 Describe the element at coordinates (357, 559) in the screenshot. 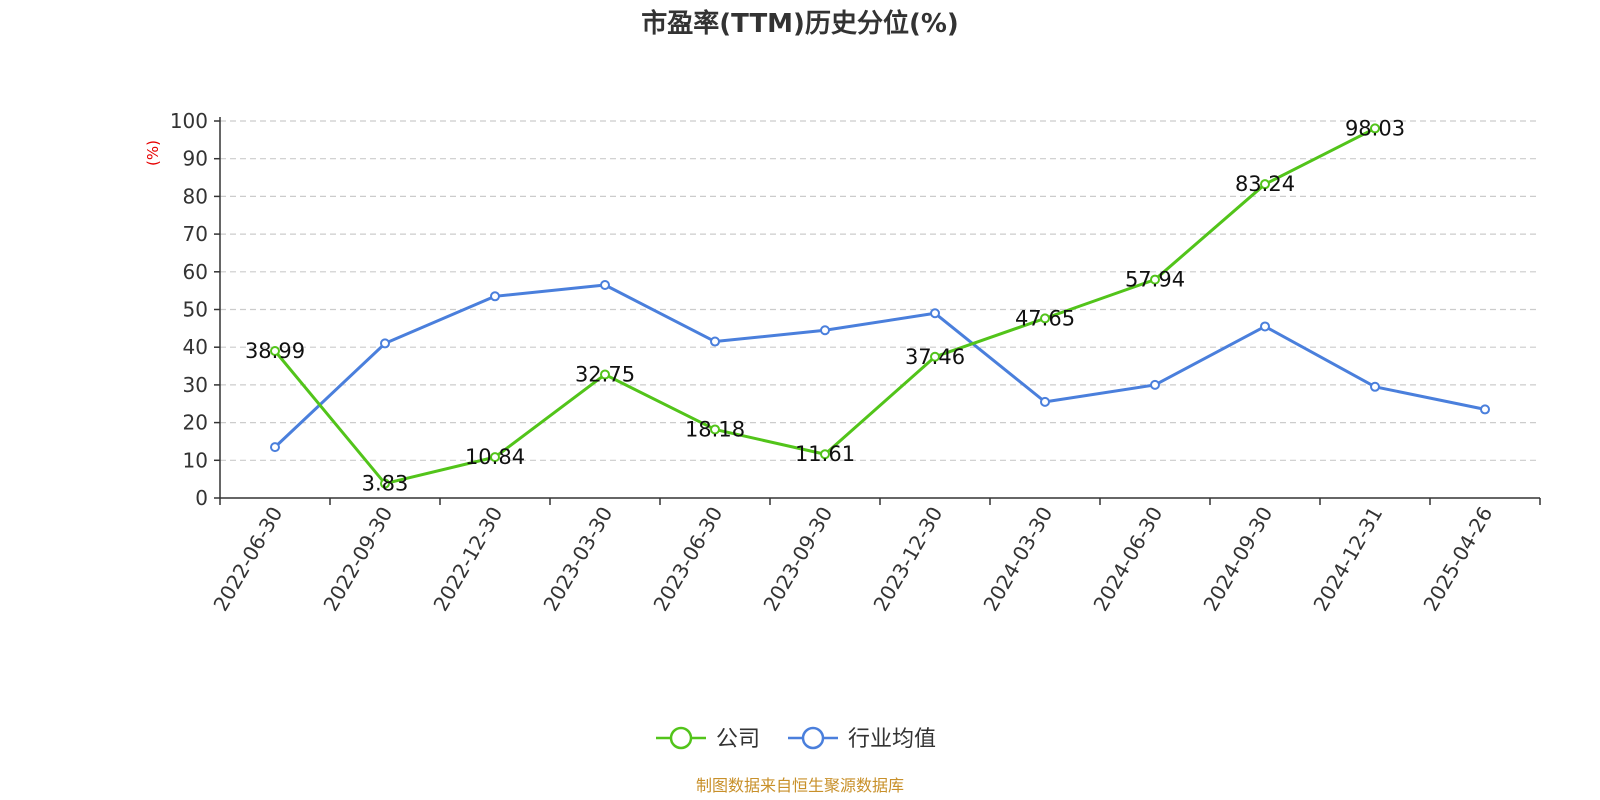

I see `x-tick-label: 2022-09-30` at that location.